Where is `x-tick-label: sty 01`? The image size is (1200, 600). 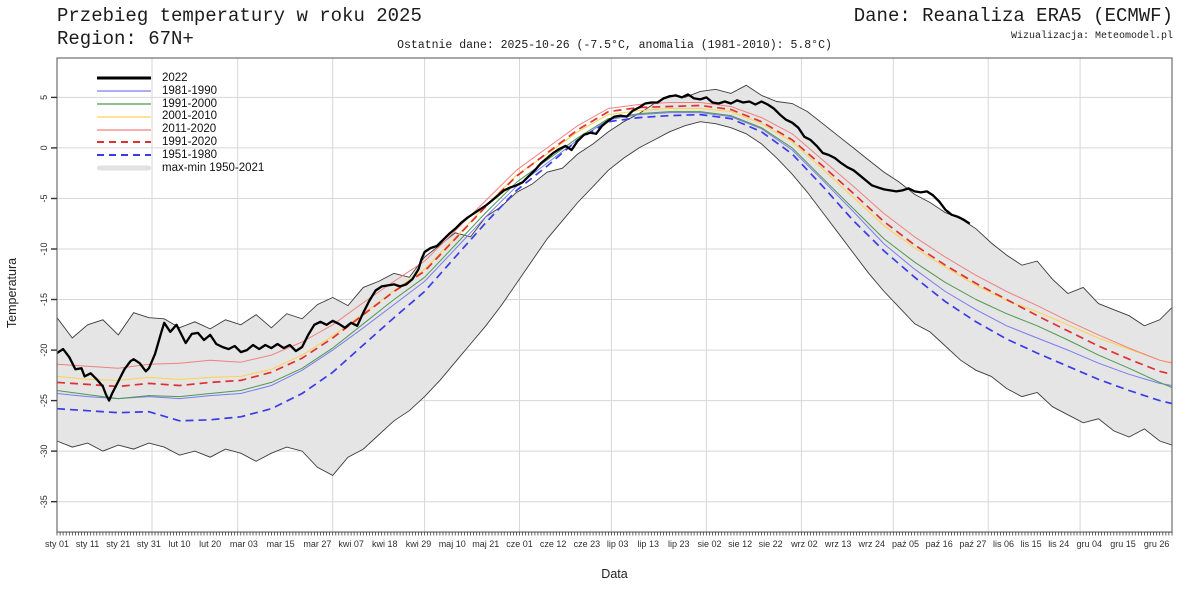
x-tick-label: sty 01 is located at coordinates (57, 544).